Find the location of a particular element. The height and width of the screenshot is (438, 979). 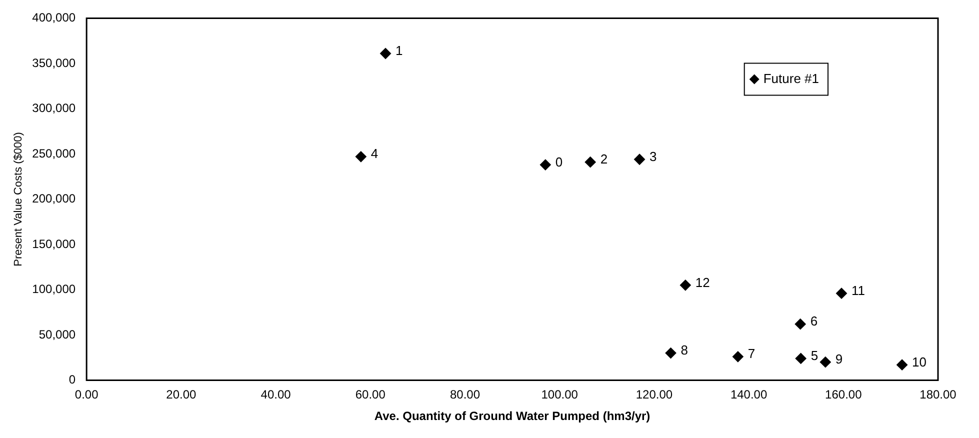

annotation: 9 is located at coordinates (839, 359).